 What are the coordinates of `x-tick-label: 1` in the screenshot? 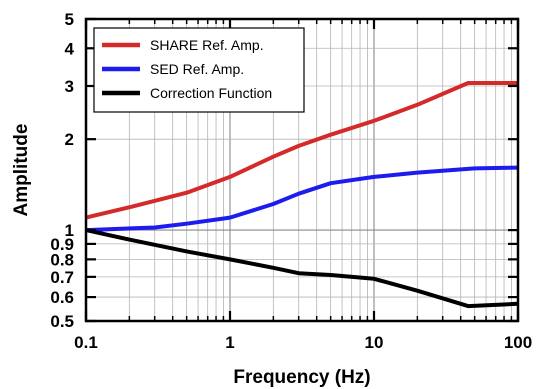 It's located at (229, 342).